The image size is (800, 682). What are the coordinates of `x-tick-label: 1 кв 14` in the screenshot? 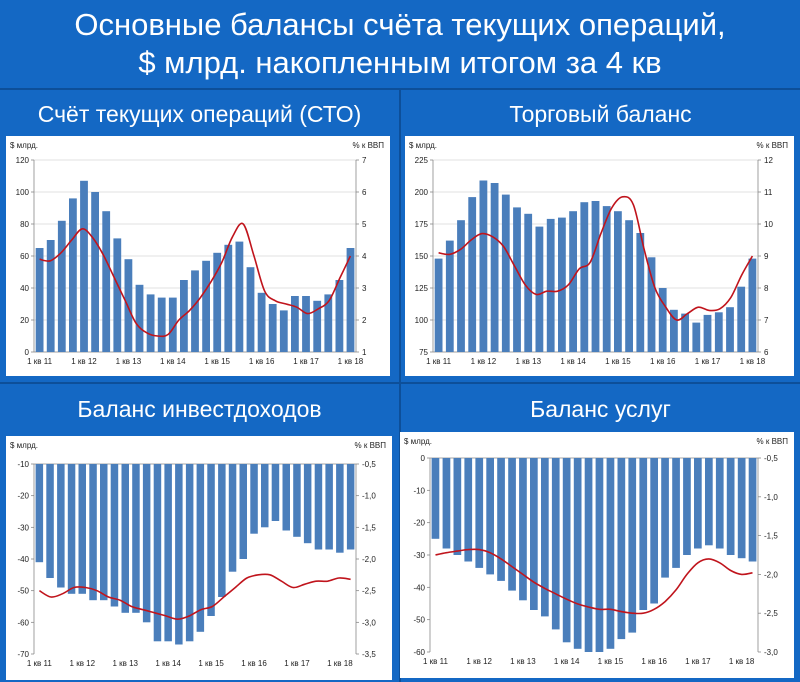 It's located at (168, 663).